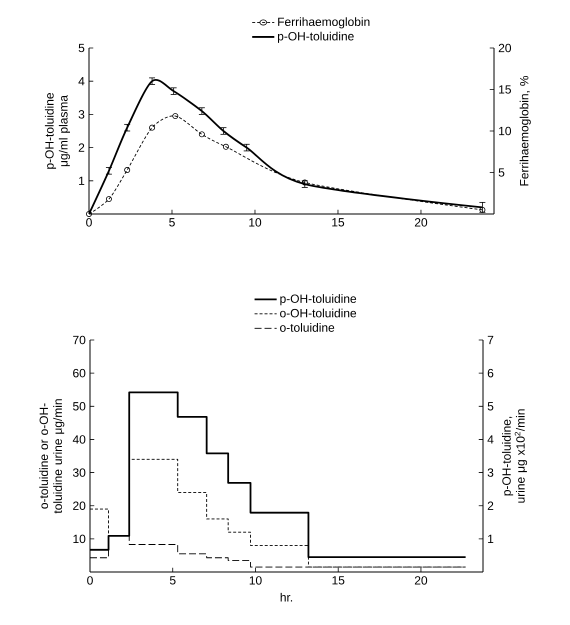 The width and height of the screenshot is (570, 625). What do you see at coordinates (490, 439) in the screenshot?
I see `y2-tick-label: 4` at bounding box center [490, 439].